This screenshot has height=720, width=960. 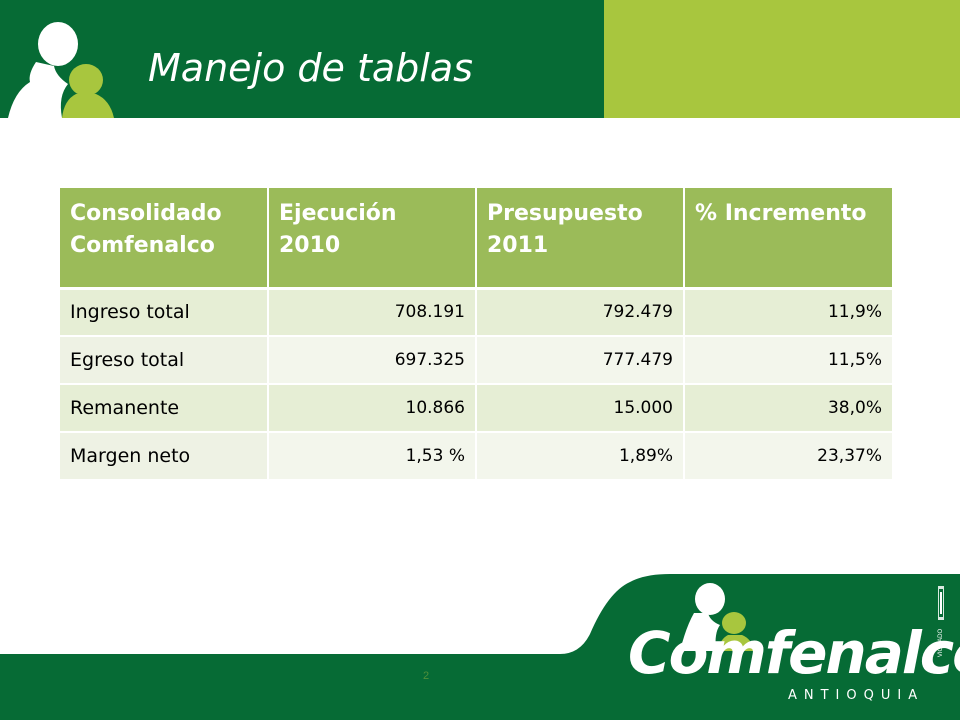 I want to click on brand-wordmark: Comfenalco, so click(x=794, y=653).